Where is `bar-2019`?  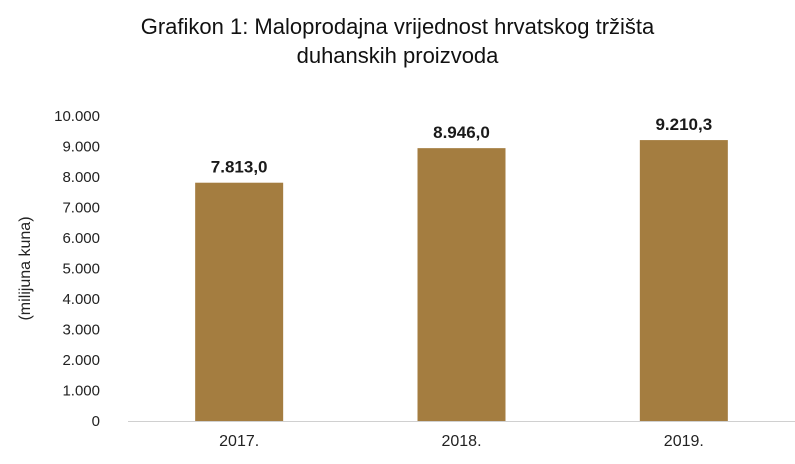 bar-2019 is located at coordinates (683, 280).